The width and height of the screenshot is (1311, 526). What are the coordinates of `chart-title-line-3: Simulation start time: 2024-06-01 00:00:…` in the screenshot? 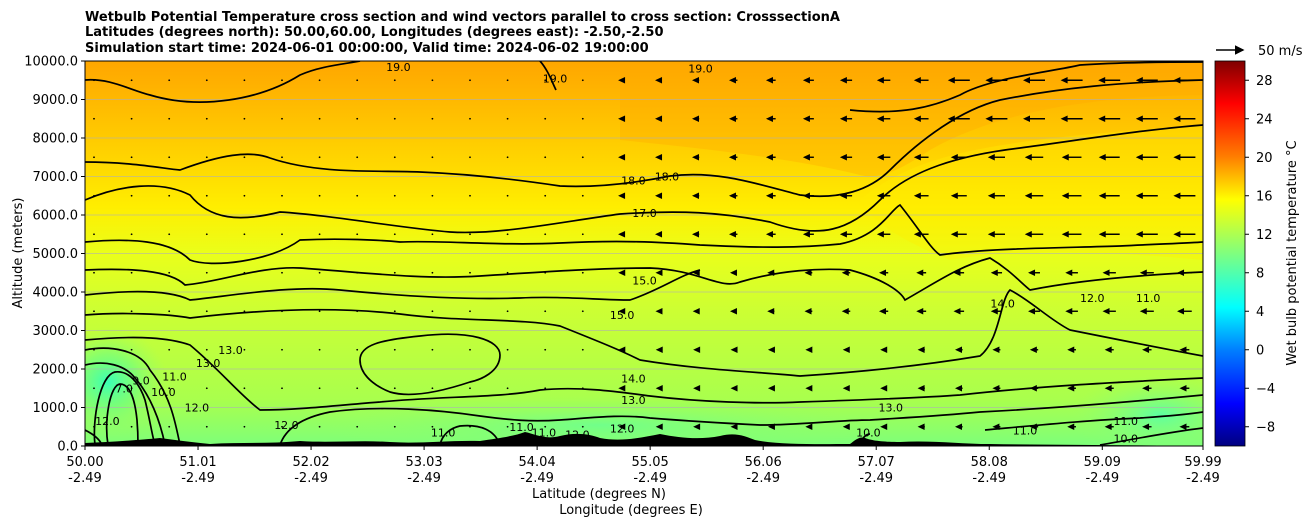 It's located at (367, 48).